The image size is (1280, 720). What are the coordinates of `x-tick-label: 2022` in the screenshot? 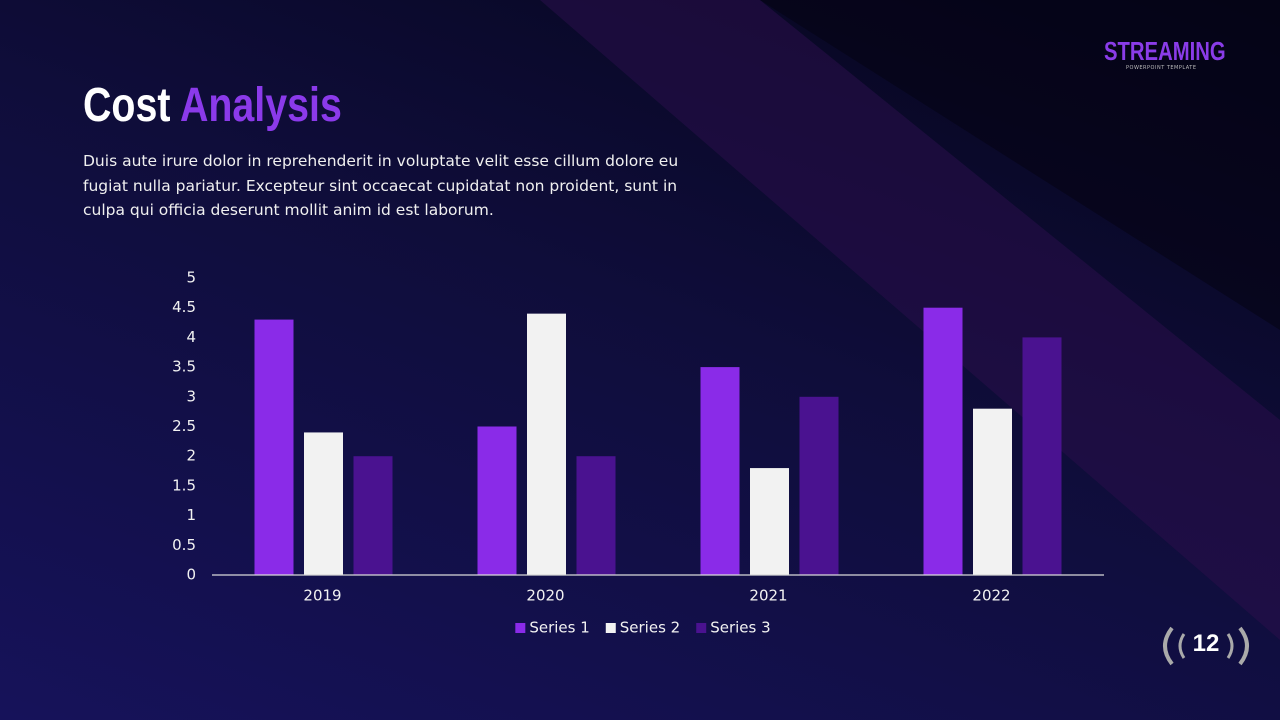 It's located at (991, 596).